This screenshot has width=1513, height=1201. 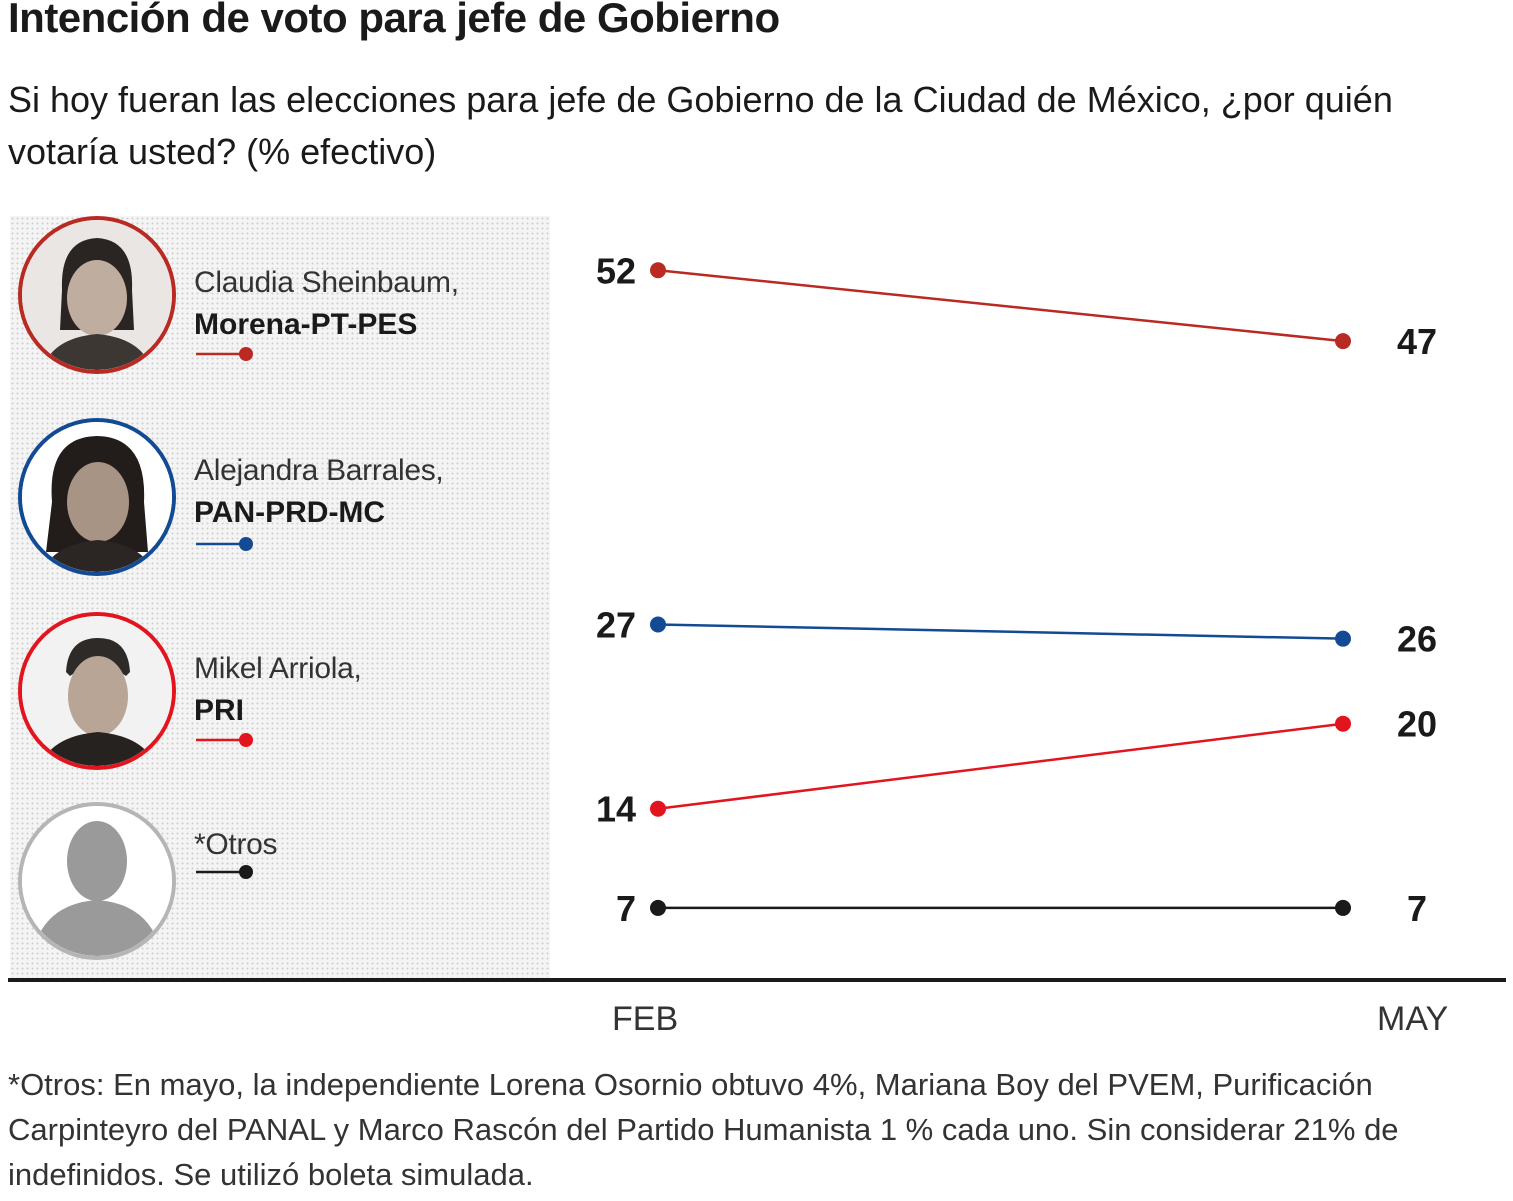 I want to click on legend-item-arriola: Mikel Arriola, PRI, so click(x=280, y=697).